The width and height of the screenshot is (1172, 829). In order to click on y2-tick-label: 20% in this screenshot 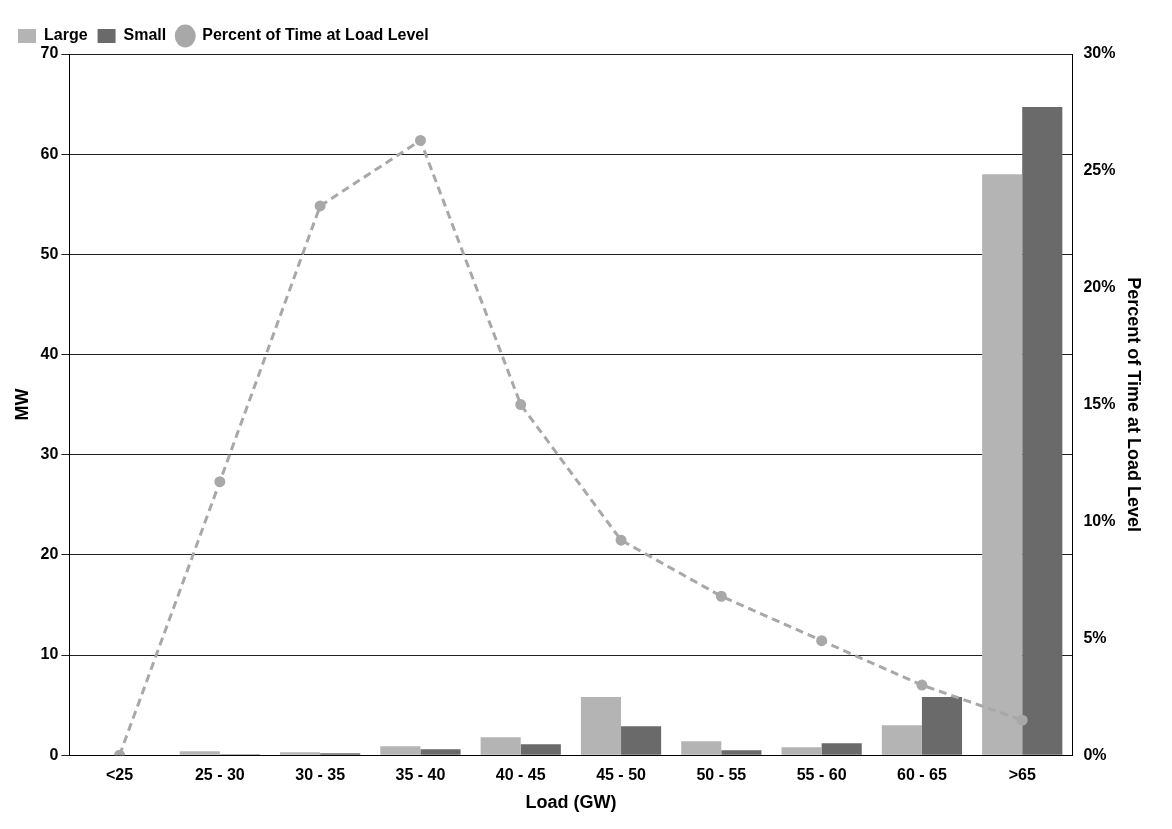, I will do `click(1099, 287)`.